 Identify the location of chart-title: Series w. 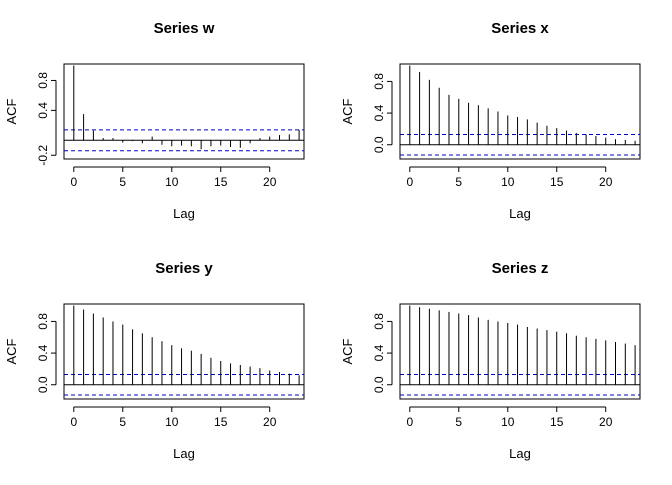
(184, 28).